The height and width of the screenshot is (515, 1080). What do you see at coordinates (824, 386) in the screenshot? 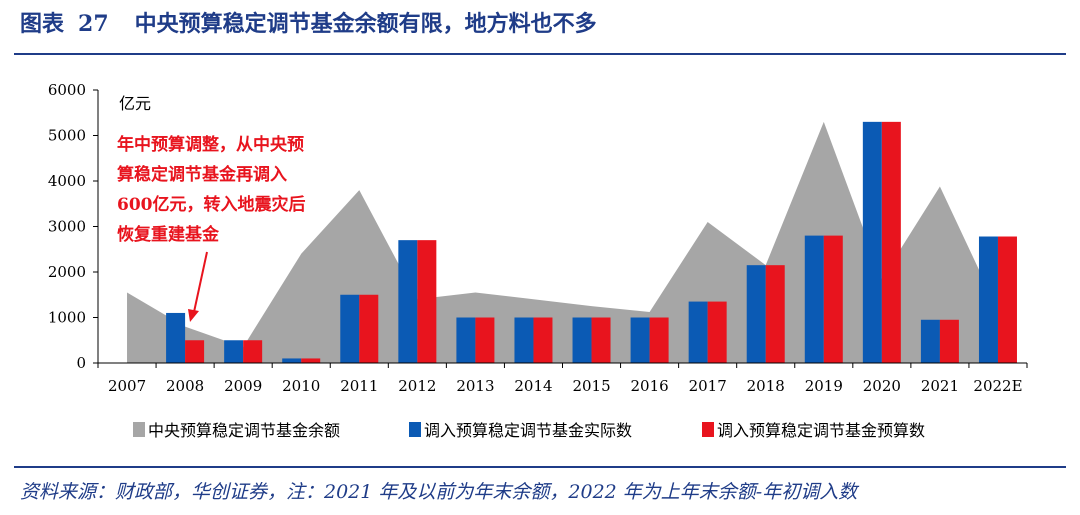
I see `x-tick-label: 2019` at bounding box center [824, 386].